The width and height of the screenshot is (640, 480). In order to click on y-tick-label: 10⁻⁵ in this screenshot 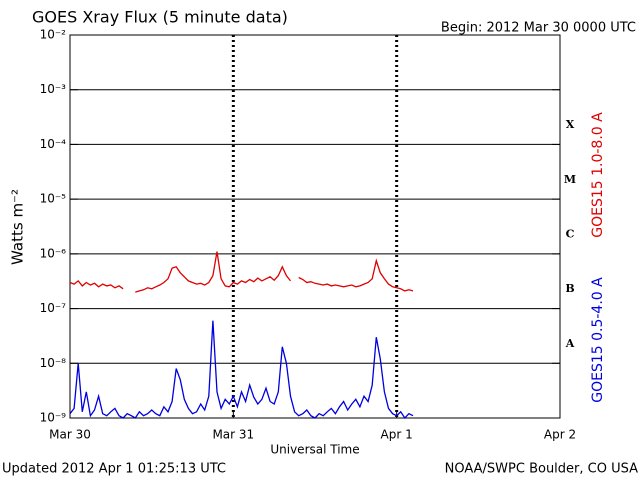, I will do `click(53, 199)`.